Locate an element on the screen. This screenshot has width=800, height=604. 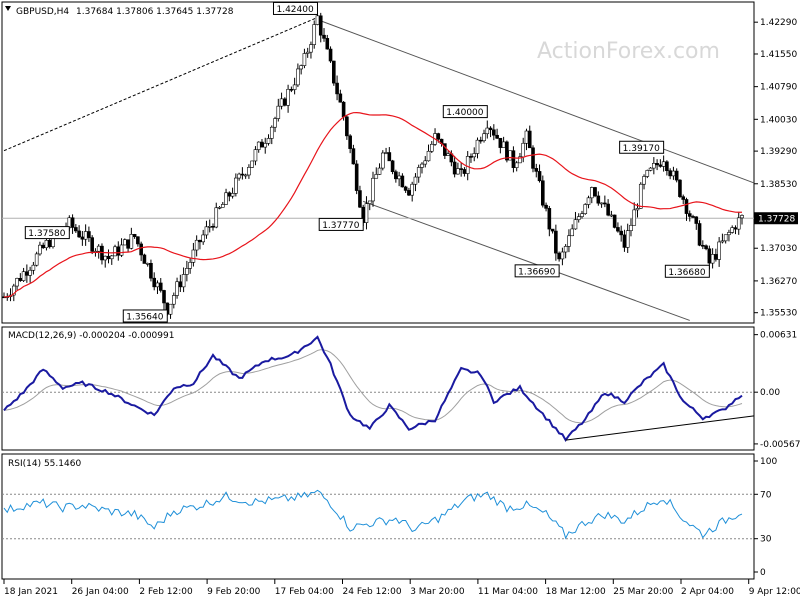
price-ytick-label: 1.40790 is located at coordinates (778, 88).